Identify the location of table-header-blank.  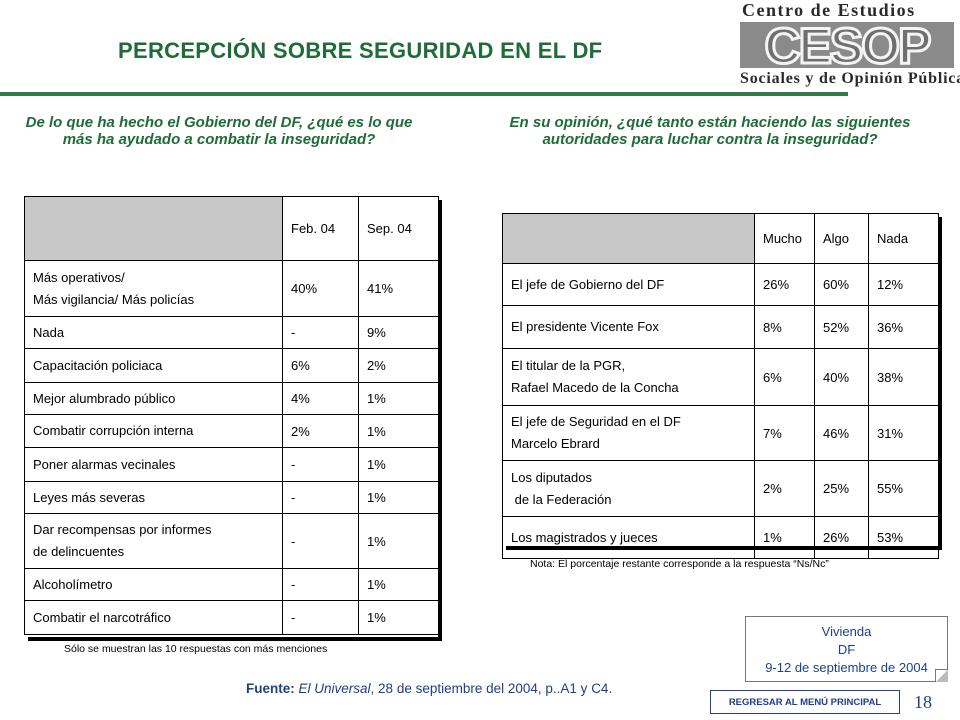
(628, 238).